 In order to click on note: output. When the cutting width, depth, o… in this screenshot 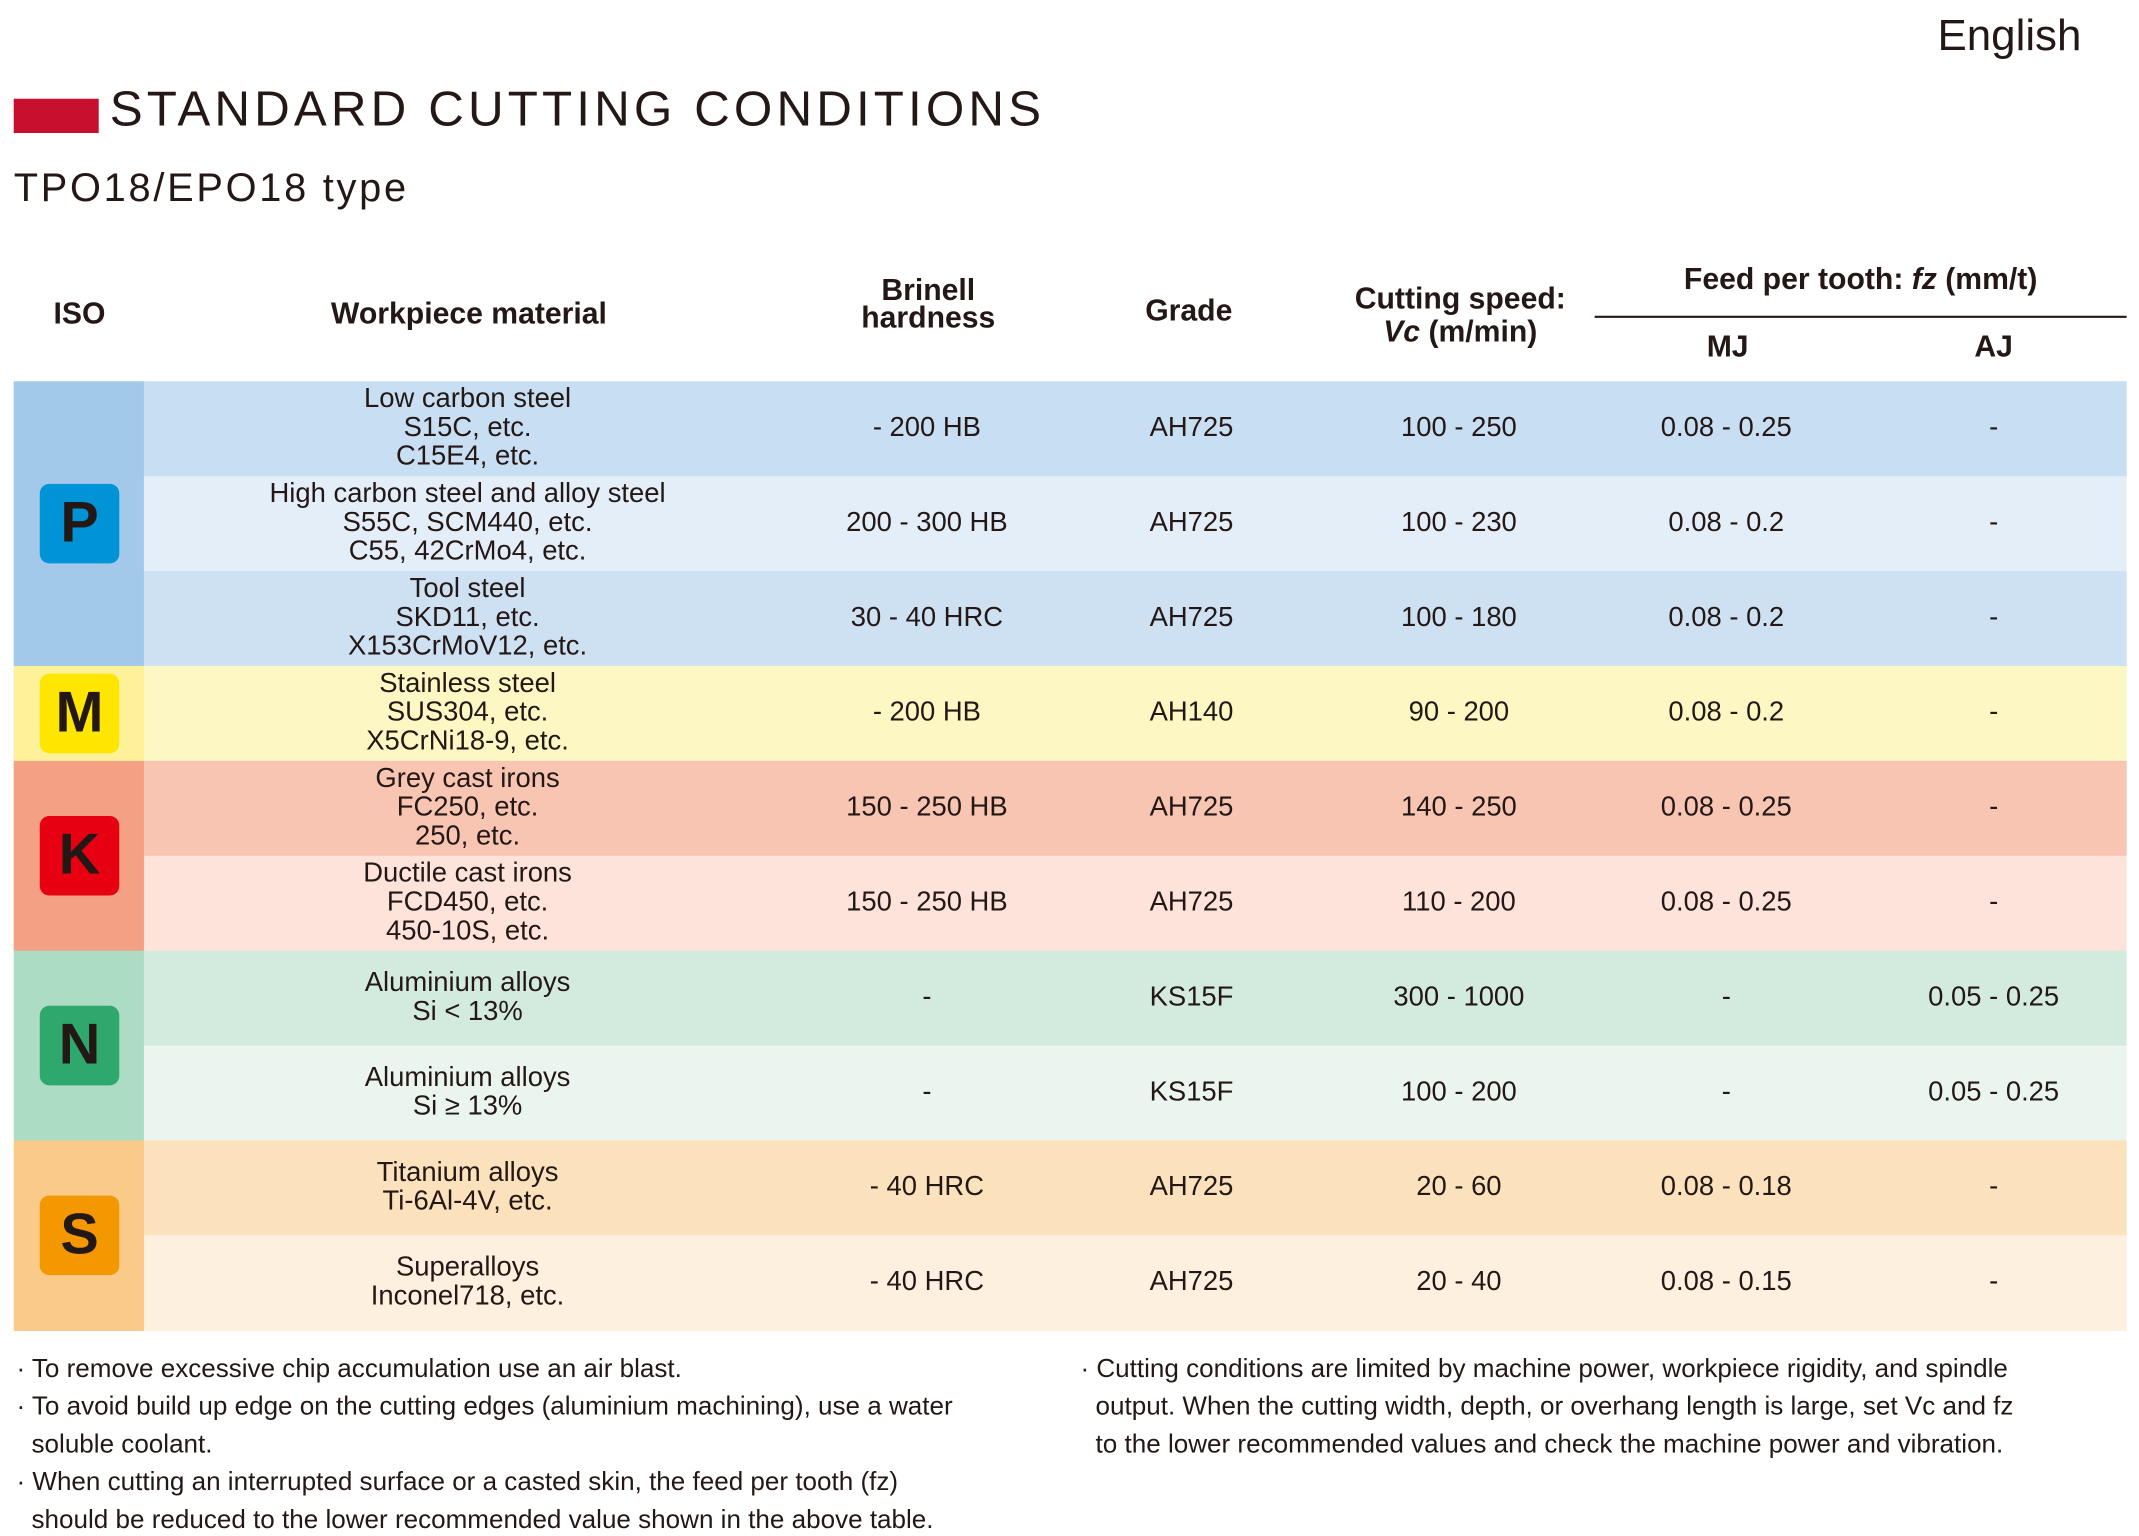, I will do `click(1555, 1406)`.